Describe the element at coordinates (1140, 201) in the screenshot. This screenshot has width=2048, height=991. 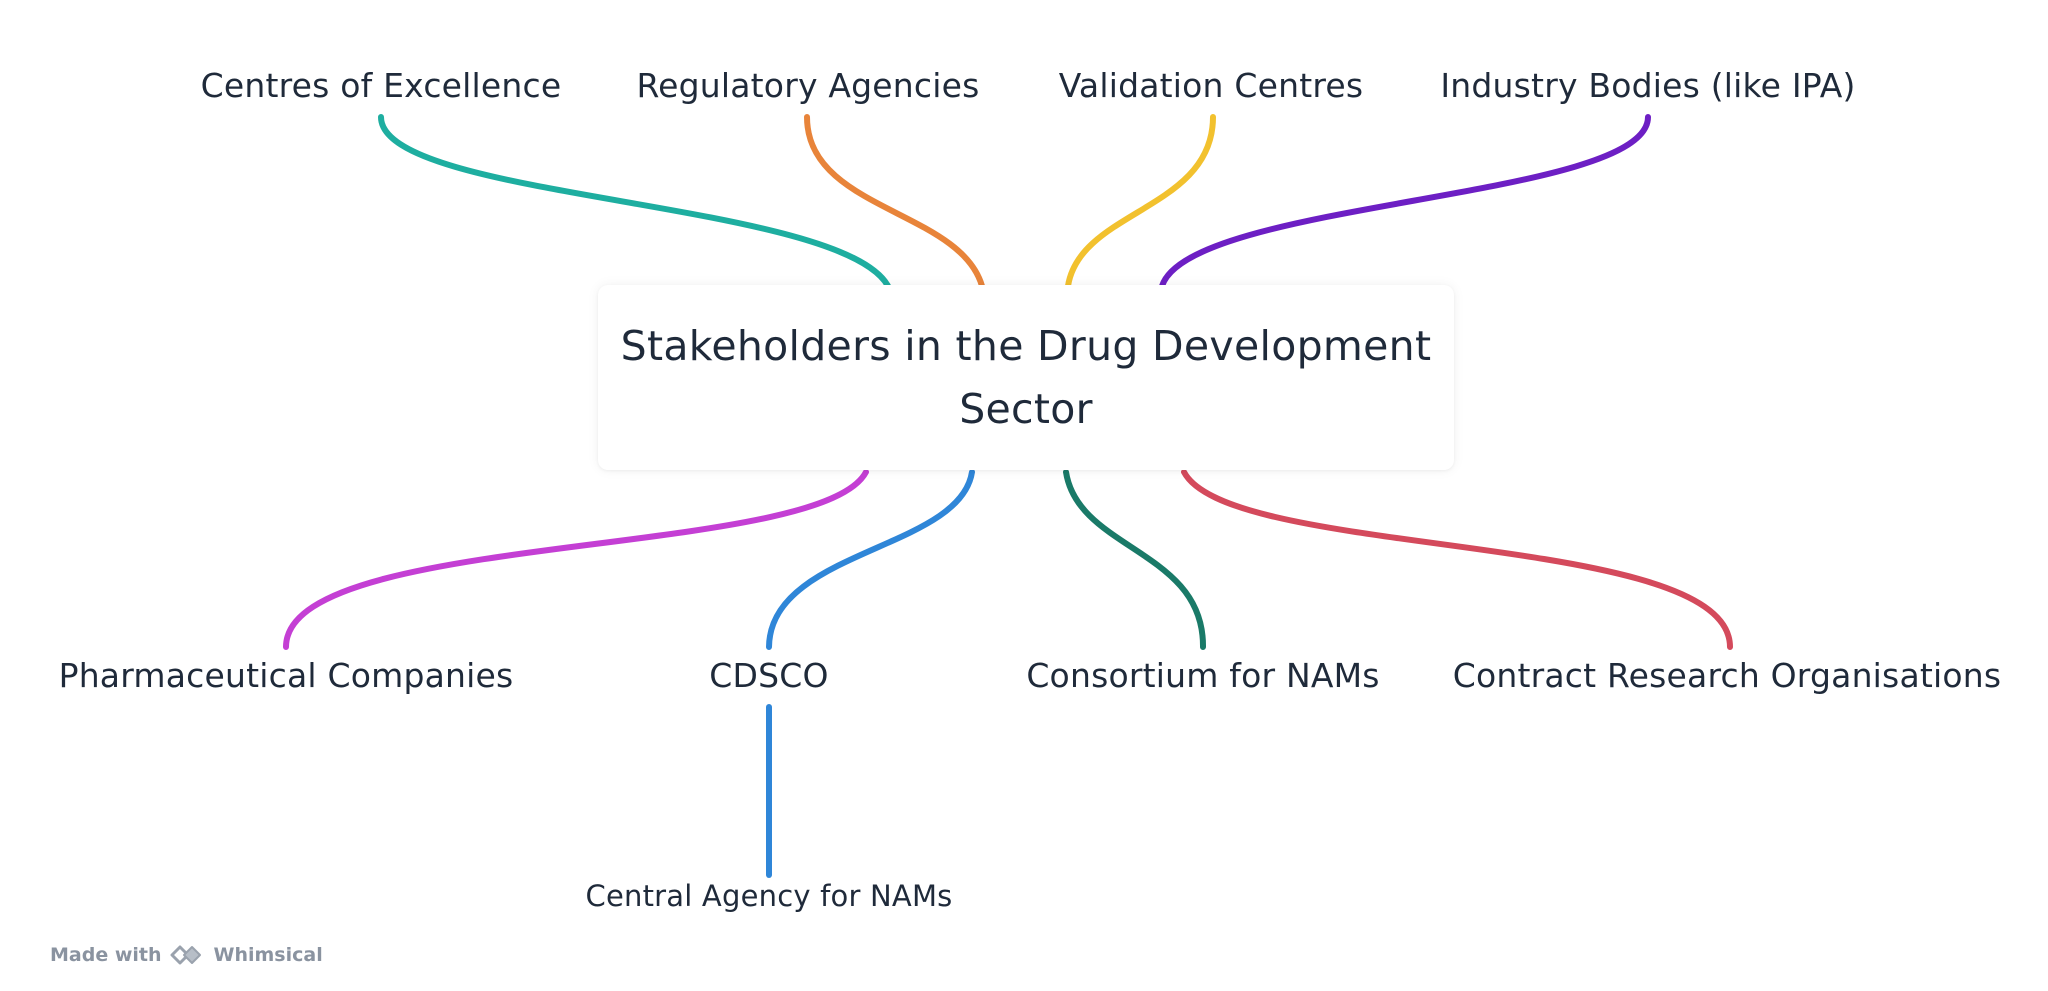
I see `connector-validation-centres` at that location.